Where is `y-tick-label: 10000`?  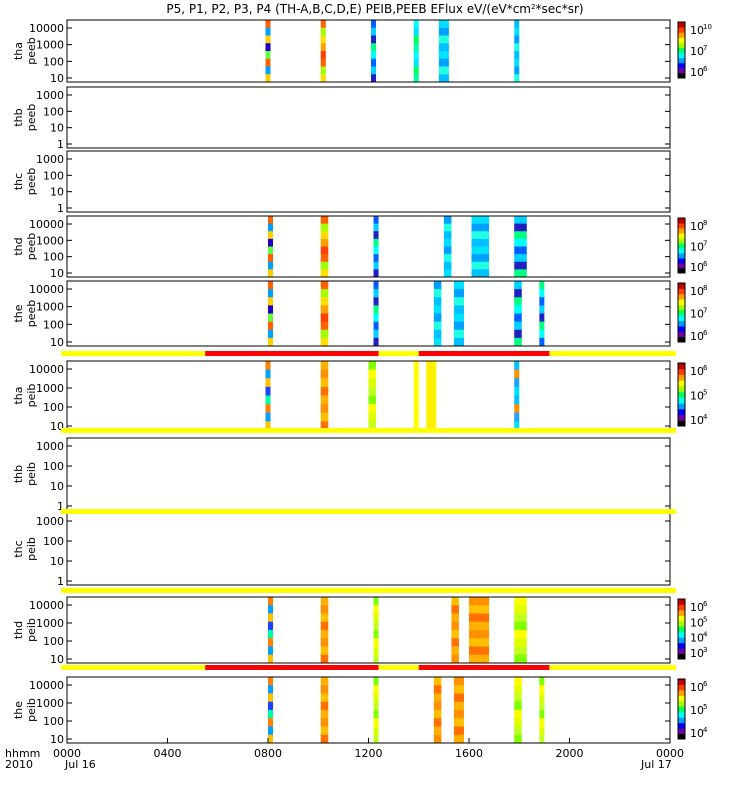 y-tick-label: 10000 is located at coordinates (46, 289).